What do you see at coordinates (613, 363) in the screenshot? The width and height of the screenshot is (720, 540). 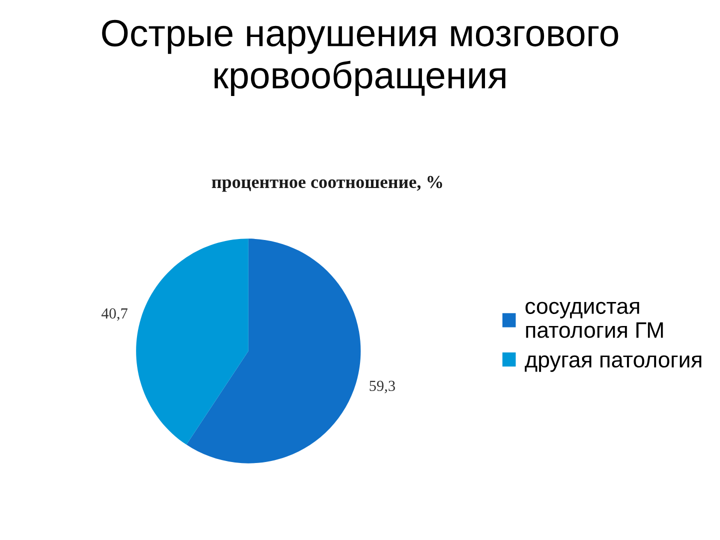 I see `legend-label: другая патология` at bounding box center [613, 363].